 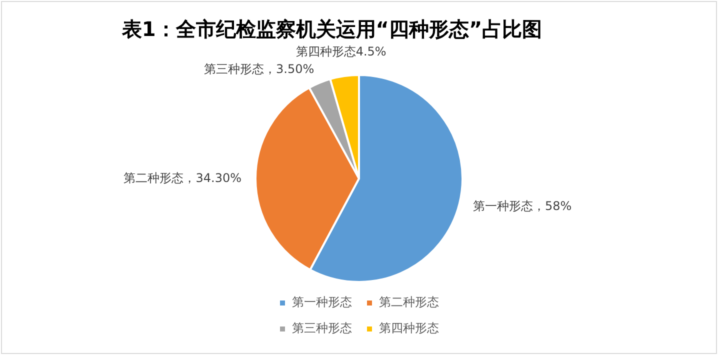 What do you see at coordinates (409, 328) in the screenshot?
I see `legend-label: 第四种形态` at bounding box center [409, 328].